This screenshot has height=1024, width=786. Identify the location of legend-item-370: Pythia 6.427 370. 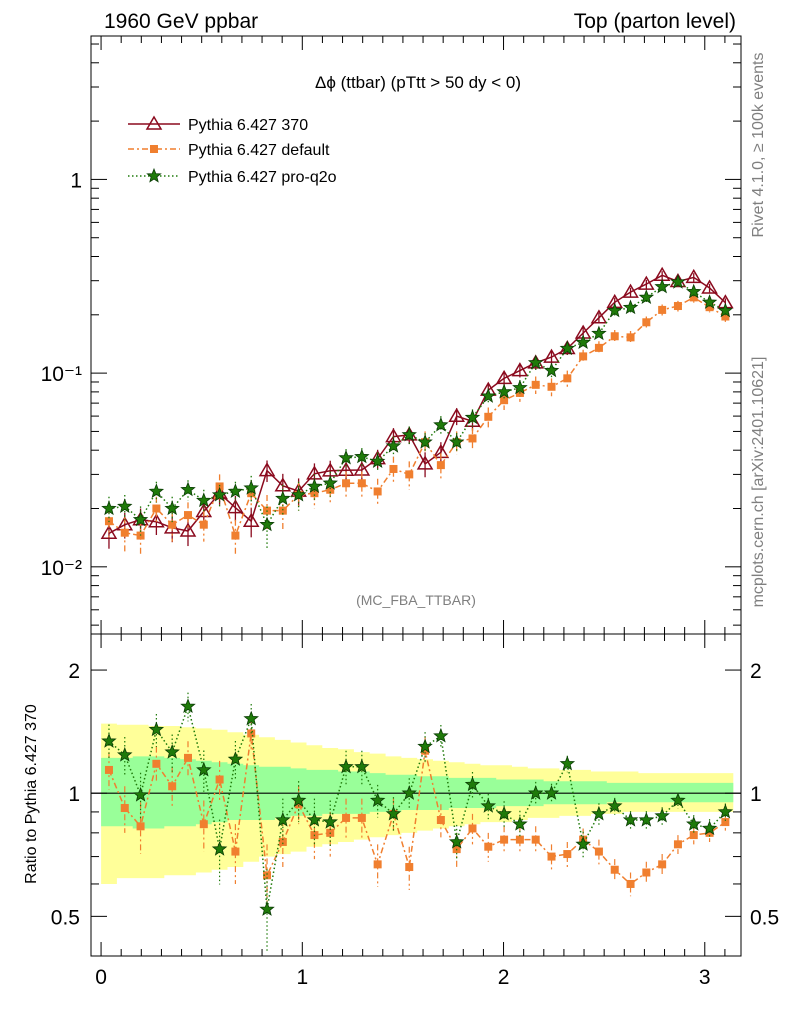
(218, 124).